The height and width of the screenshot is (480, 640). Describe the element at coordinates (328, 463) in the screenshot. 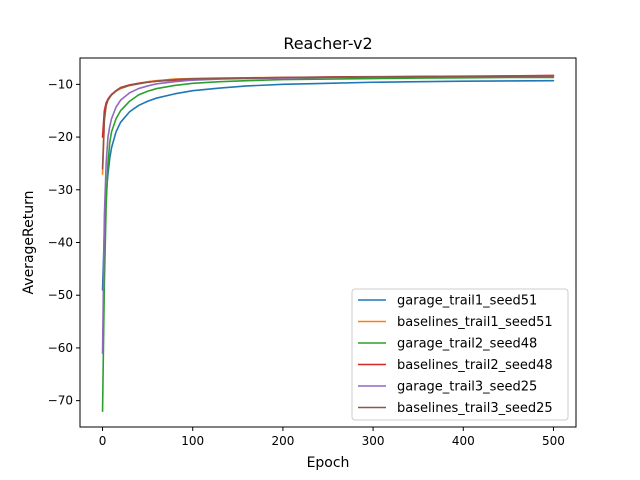

I see `x-axis-label: Epoch` at that location.